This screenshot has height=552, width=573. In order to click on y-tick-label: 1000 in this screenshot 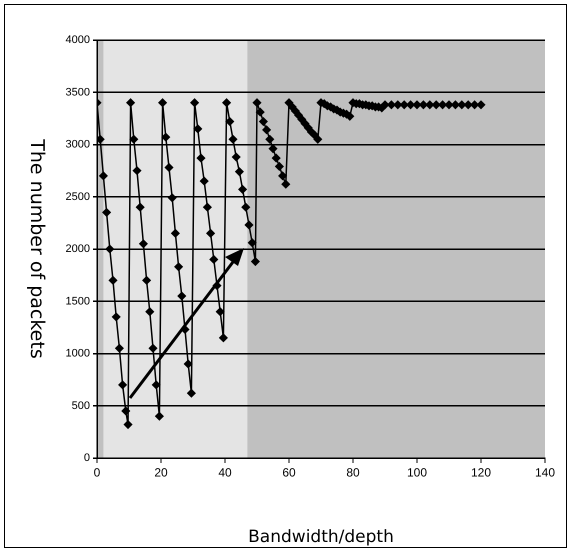, I will do `click(78, 354)`.